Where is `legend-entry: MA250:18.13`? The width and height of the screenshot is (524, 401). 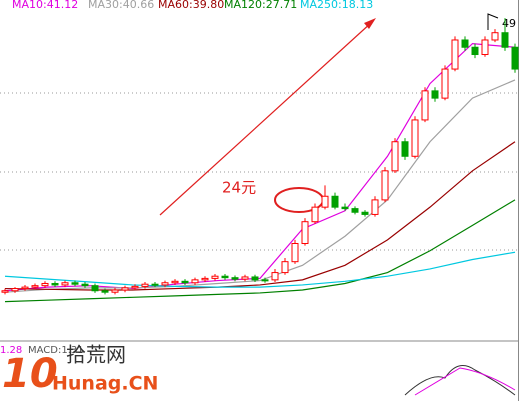
legend-entry: MA250:18.13 is located at coordinates (336, 5).